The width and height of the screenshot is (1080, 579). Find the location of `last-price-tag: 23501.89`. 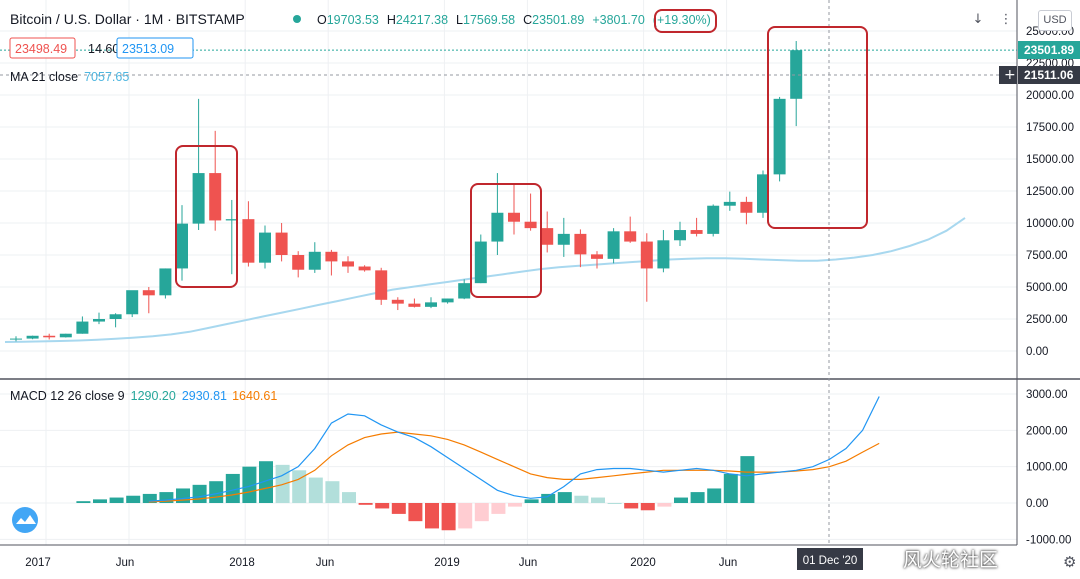

last-price-tag: 23501.89 is located at coordinates (1049, 50).